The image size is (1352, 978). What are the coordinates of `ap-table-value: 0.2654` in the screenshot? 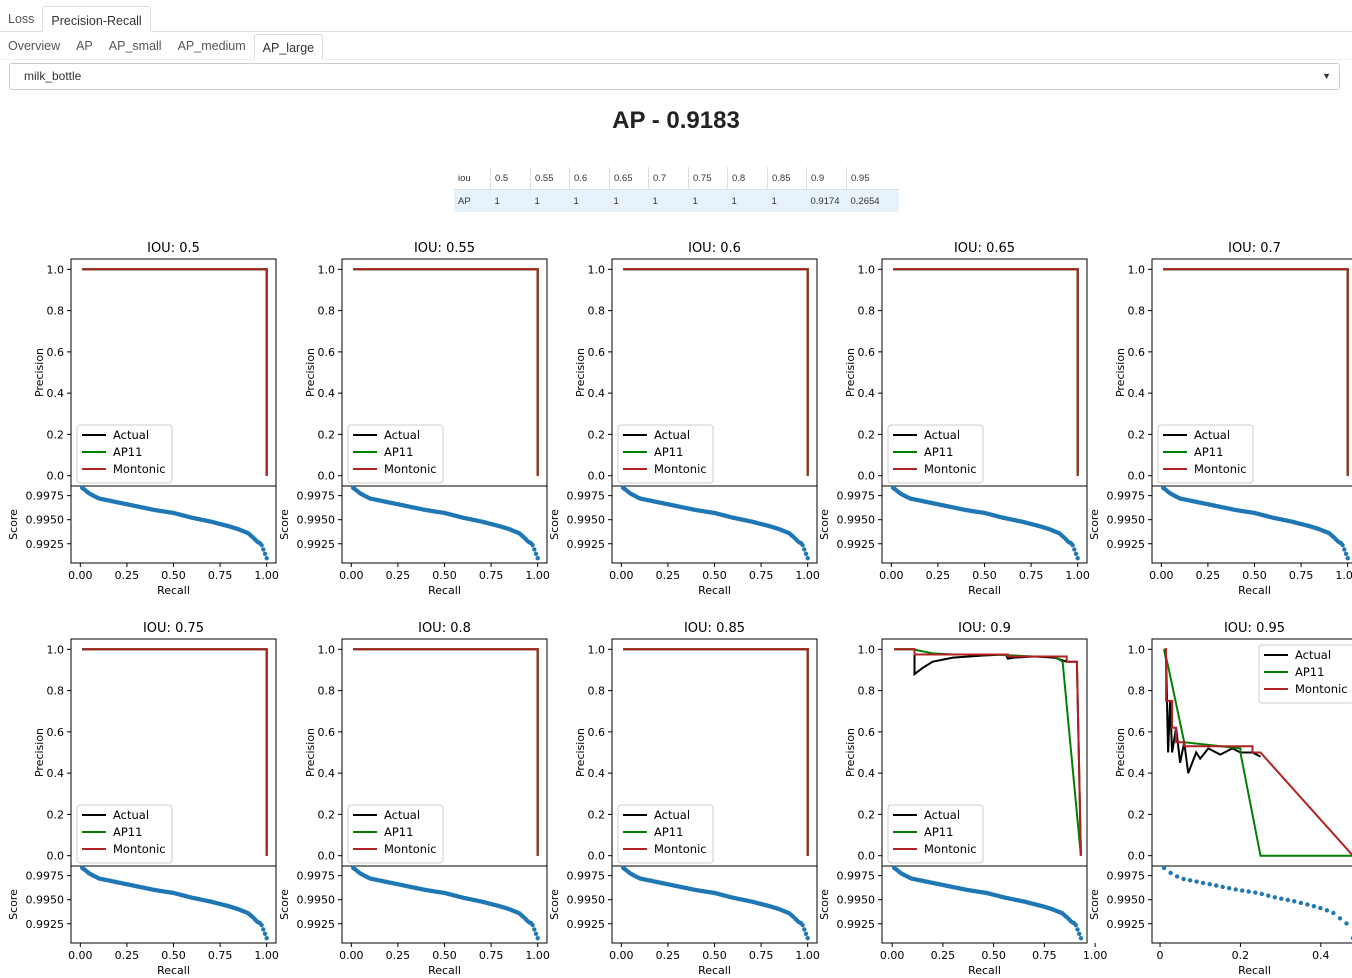 It's located at (872, 200).